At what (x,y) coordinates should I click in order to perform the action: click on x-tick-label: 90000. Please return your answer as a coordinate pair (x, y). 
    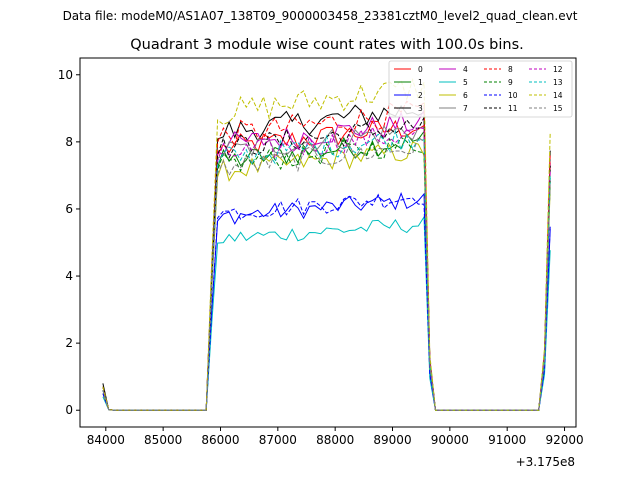
    Looking at the image, I should click on (450, 440).